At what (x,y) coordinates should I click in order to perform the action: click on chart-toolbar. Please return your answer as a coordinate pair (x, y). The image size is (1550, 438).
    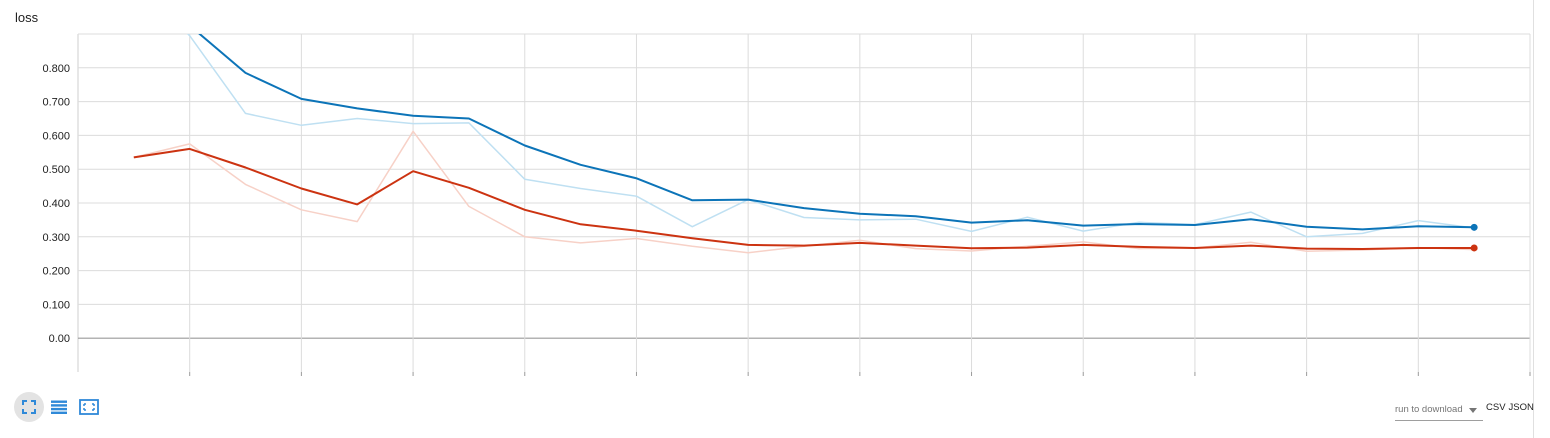
    Looking at the image, I should click on (59, 407).